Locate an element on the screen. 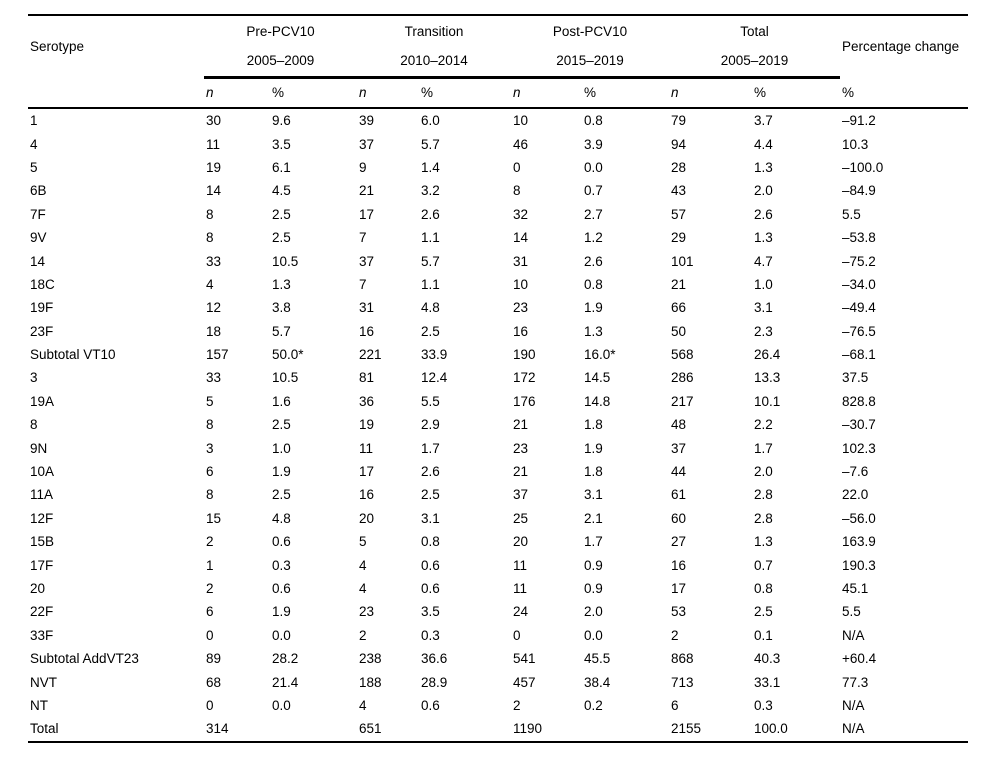 The image size is (1000, 765). group-header-post-pcv10: Post-PCV10 is located at coordinates (590, 31).